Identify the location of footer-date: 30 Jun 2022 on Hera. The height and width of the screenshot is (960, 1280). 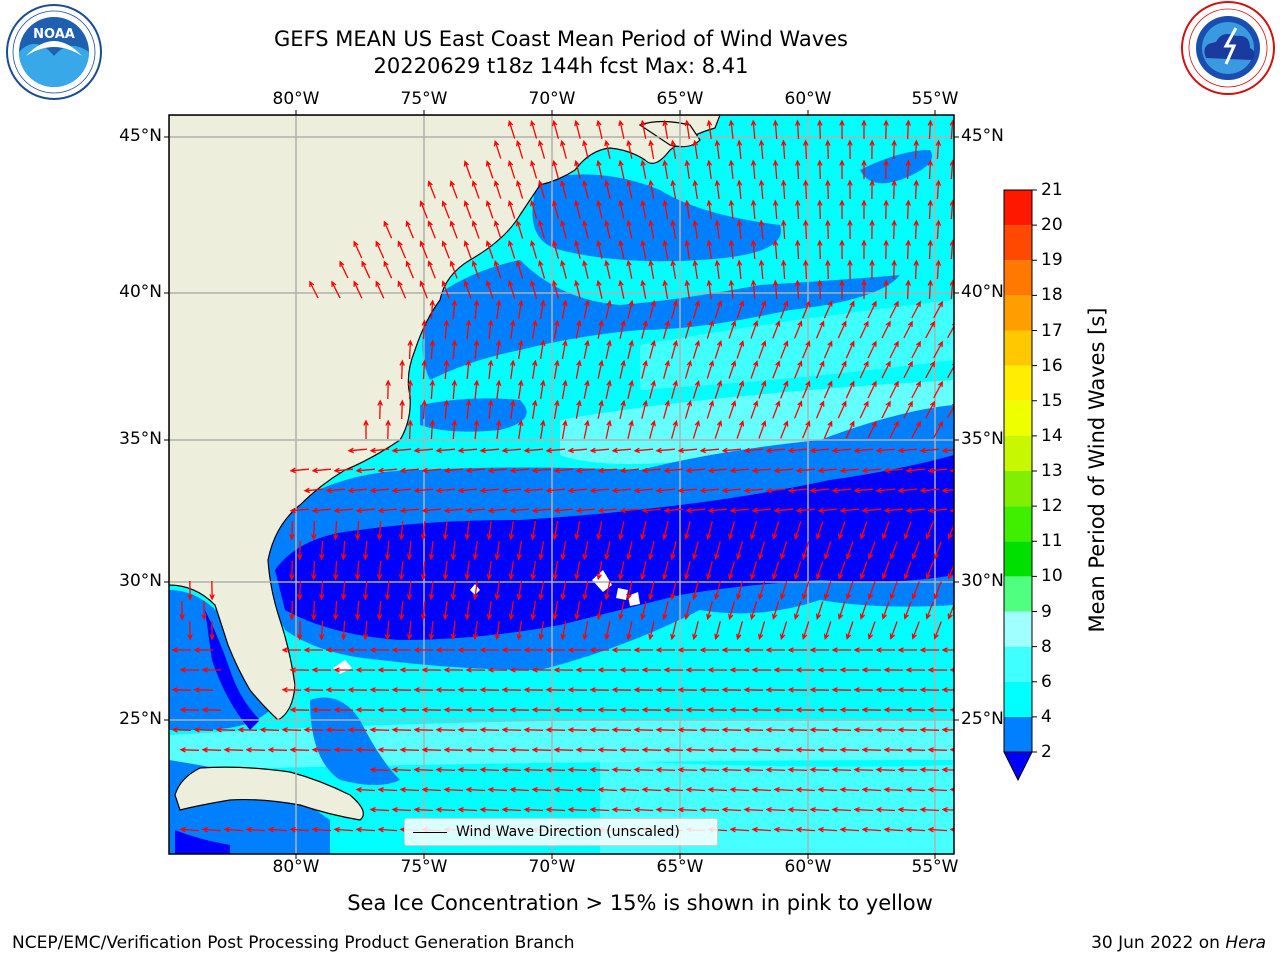
(1178, 943).